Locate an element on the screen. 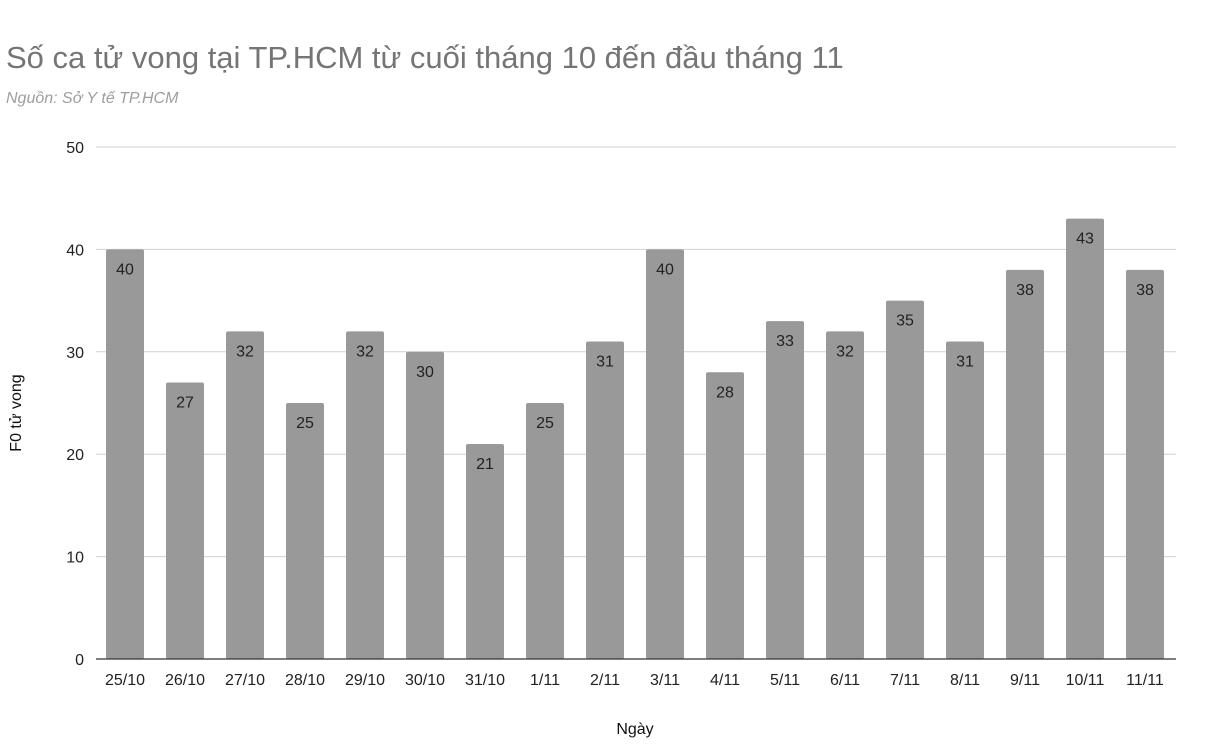 Image resolution: width=1213 pixels, height=752 pixels. x-tick-label: 28/10 is located at coordinates (305, 680).